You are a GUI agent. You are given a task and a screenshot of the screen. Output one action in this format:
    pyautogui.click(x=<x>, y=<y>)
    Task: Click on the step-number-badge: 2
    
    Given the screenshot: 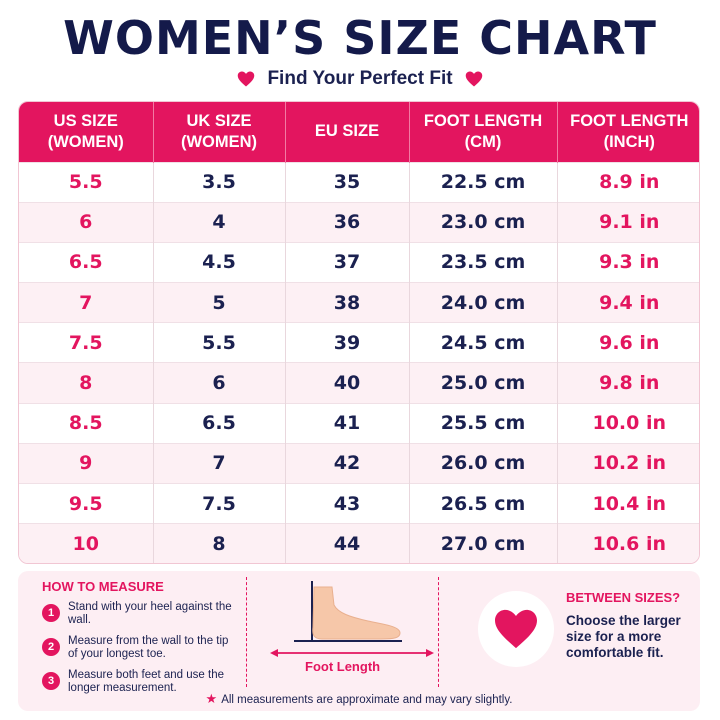 What is the action you would take?
    pyautogui.click(x=51, y=647)
    